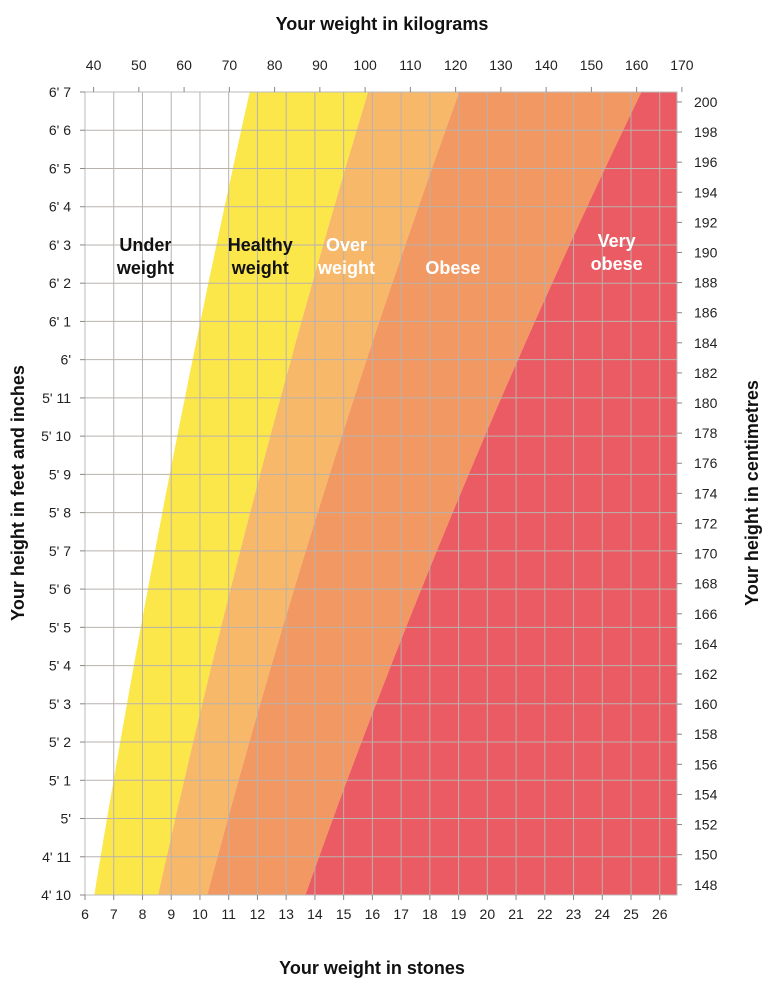 The image size is (781, 1000). I want to click on cm-tick-label: 166, so click(706, 614).